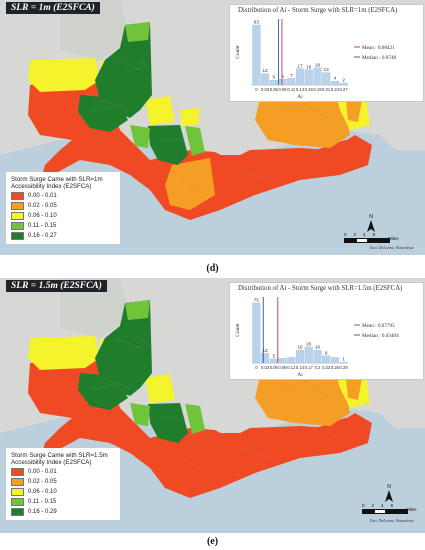 This screenshot has height=550, width=425. What do you see at coordinates (212, 268) in the screenshot?
I see `caption-d: (d)` at bounding box center [212, 268].